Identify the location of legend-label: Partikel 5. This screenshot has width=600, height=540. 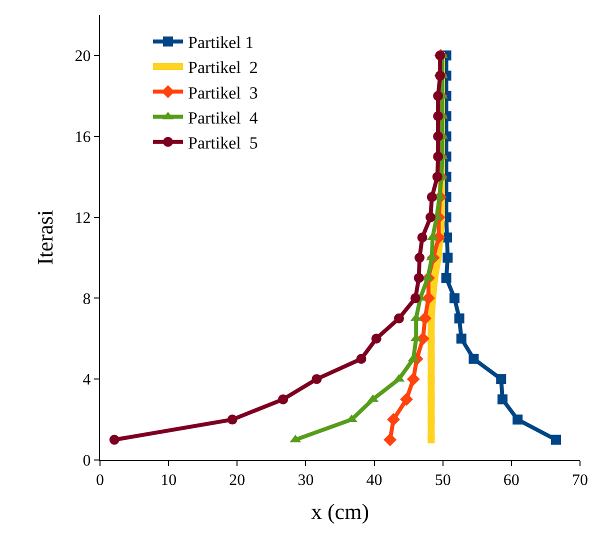
(223, 142).